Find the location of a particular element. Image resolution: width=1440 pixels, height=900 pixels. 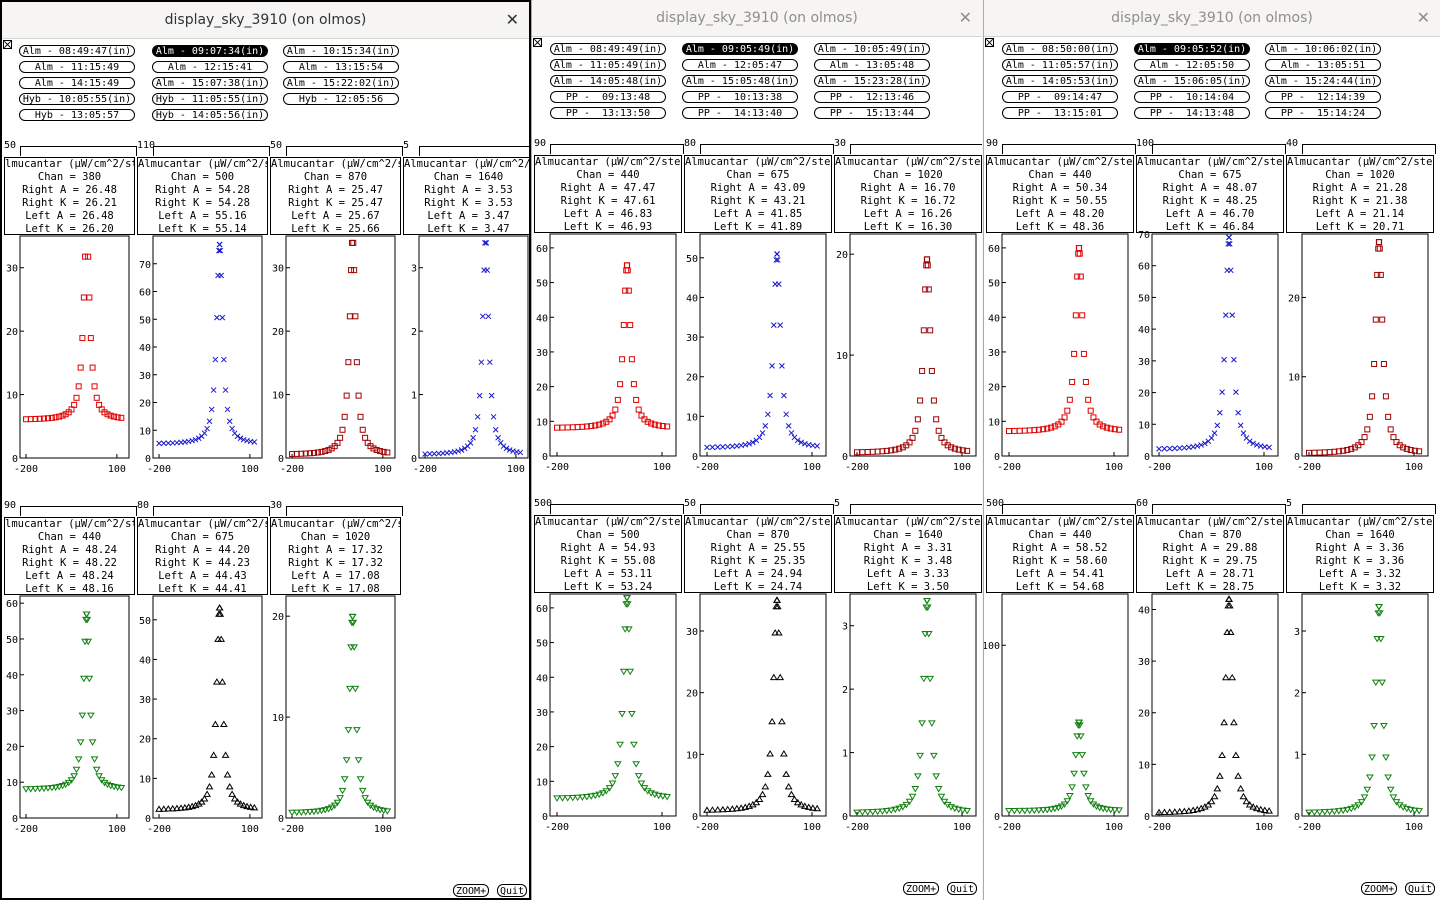

time-button: Alm - 15:05:48(in) is located at coordinates (740, 81).